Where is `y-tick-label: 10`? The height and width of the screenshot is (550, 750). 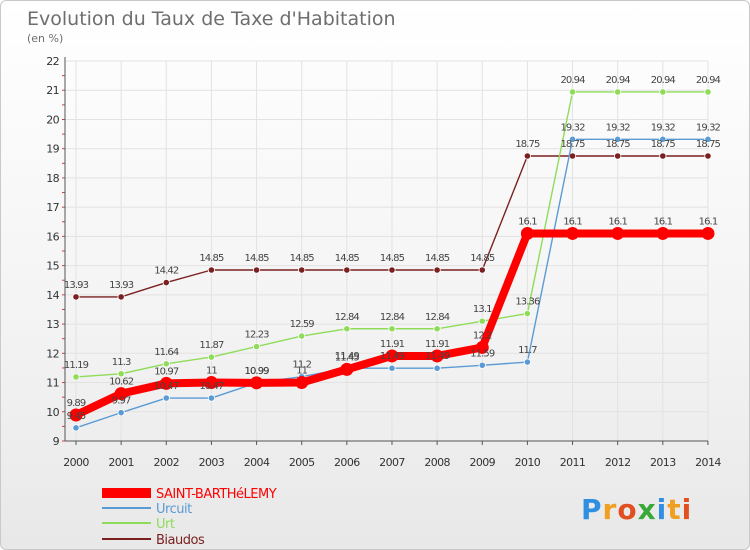 y-tick-label: 10 is located at coordinates (52, 412).